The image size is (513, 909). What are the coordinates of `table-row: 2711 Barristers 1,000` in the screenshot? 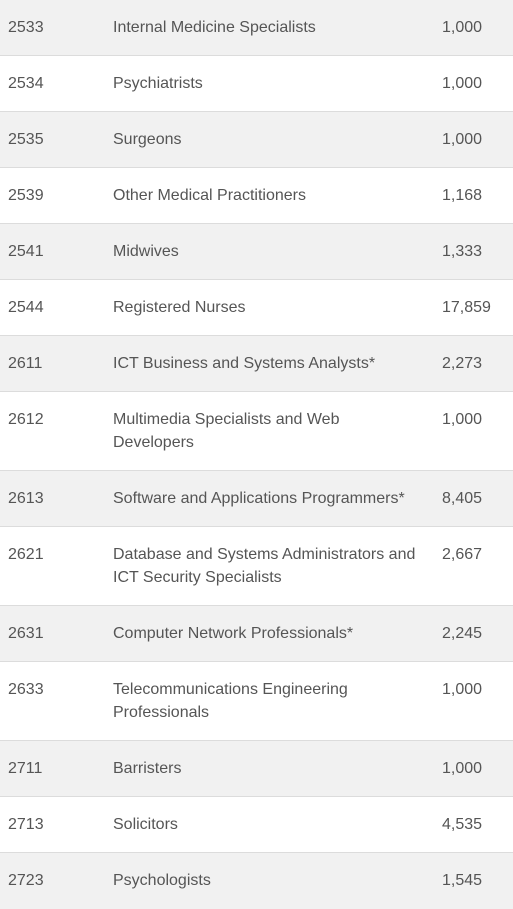 It's located at (256, 769).